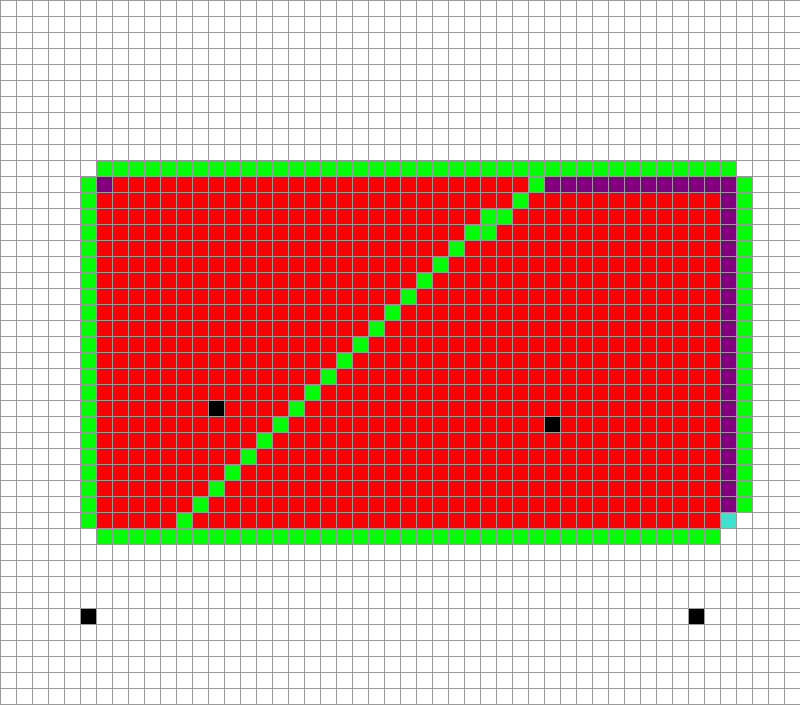 The width and height of the screenshot is (800, 705). What do you see at coordinates (744, 344) in the screenshot?
I see `green-border-right` at bounding box center [744, 344].